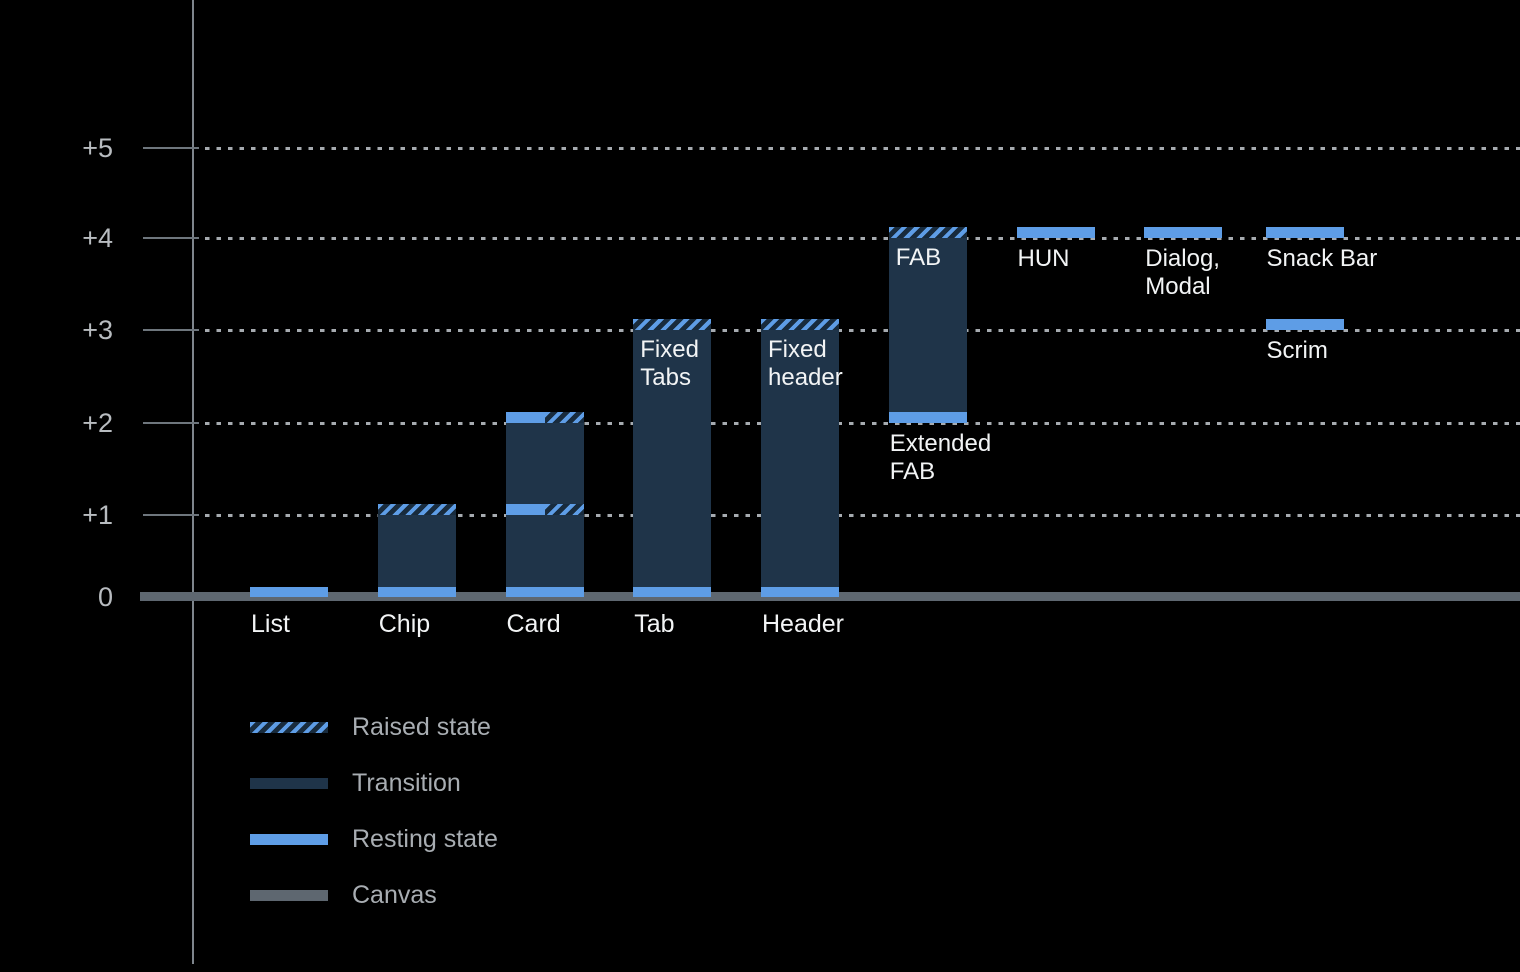 This screenshot has width=1520, height=972. What do you see at coordinates (97, 330) in the screenshot?
I see `y-tick-label: +3` at bounding box center [97, 330].